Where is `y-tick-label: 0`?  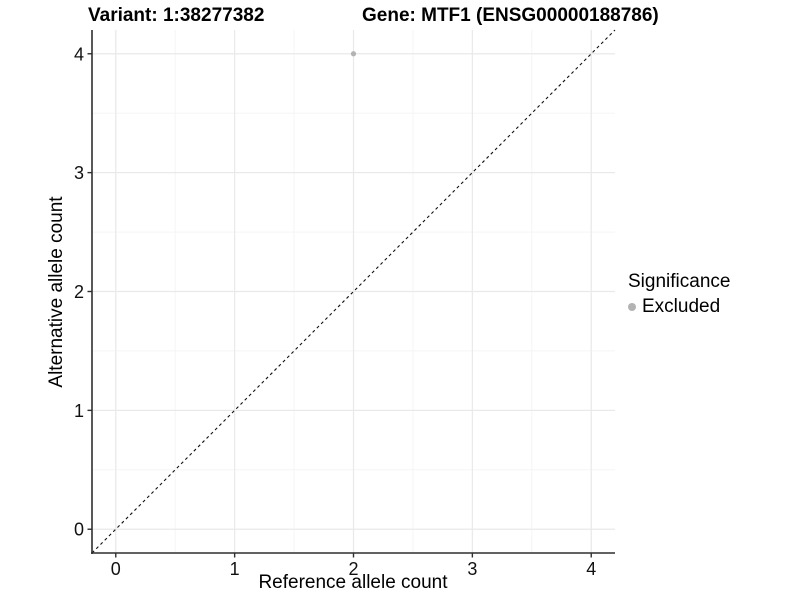 y-tick-label: 0 is located at coordinates (79, 530).